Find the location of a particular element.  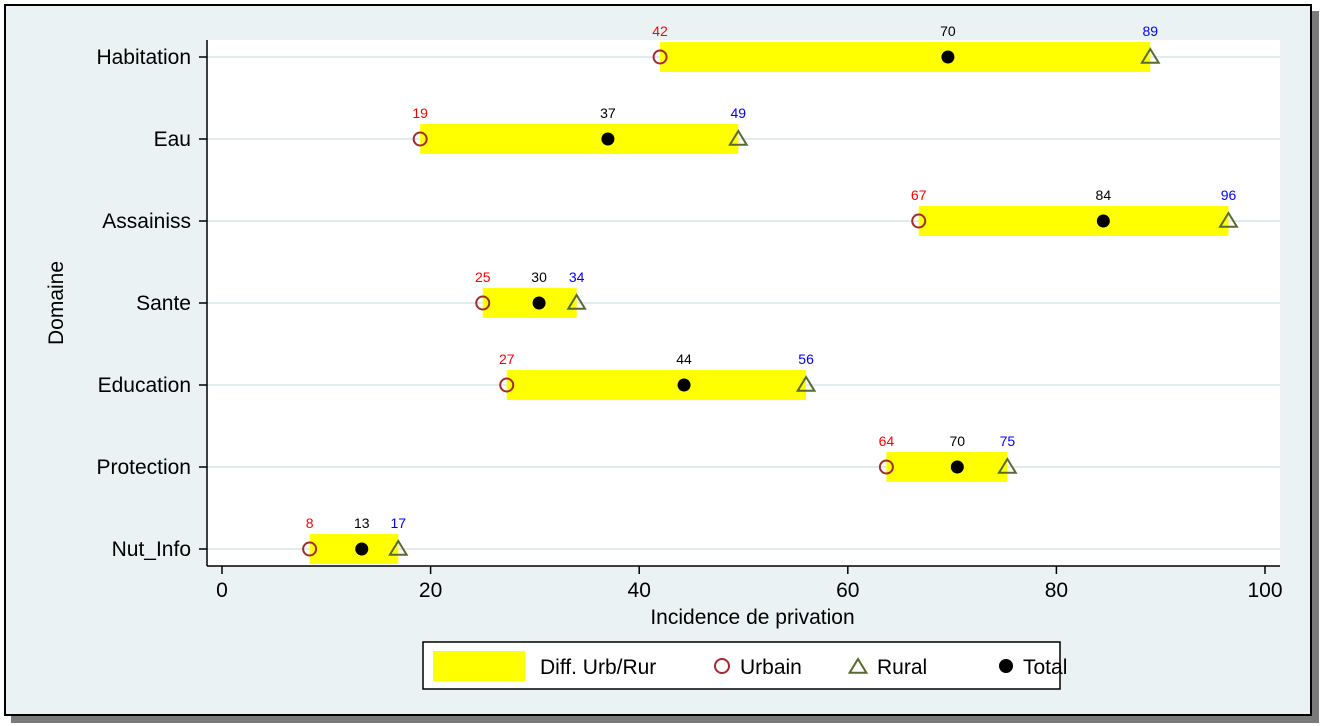

total-value-label: 84 is located at coordinates (1104, 195).